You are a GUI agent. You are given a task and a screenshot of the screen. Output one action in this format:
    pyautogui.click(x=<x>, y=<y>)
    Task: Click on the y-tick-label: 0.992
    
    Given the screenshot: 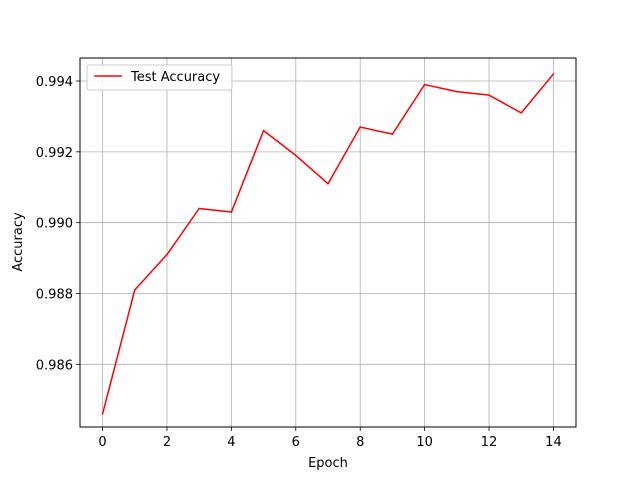 What is the action you would take?
    pyautogui.click(x=54, y=153)
    